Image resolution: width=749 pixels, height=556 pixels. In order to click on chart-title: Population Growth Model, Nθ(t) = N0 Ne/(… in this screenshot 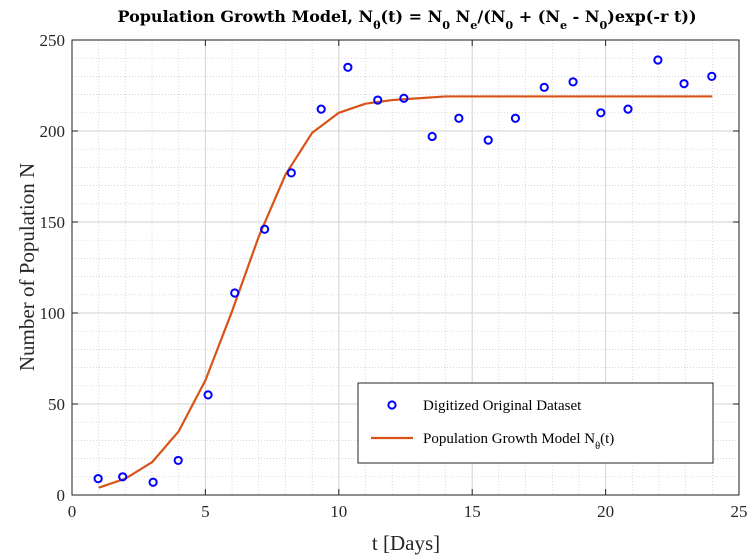, I will do `click(406, 19)`.